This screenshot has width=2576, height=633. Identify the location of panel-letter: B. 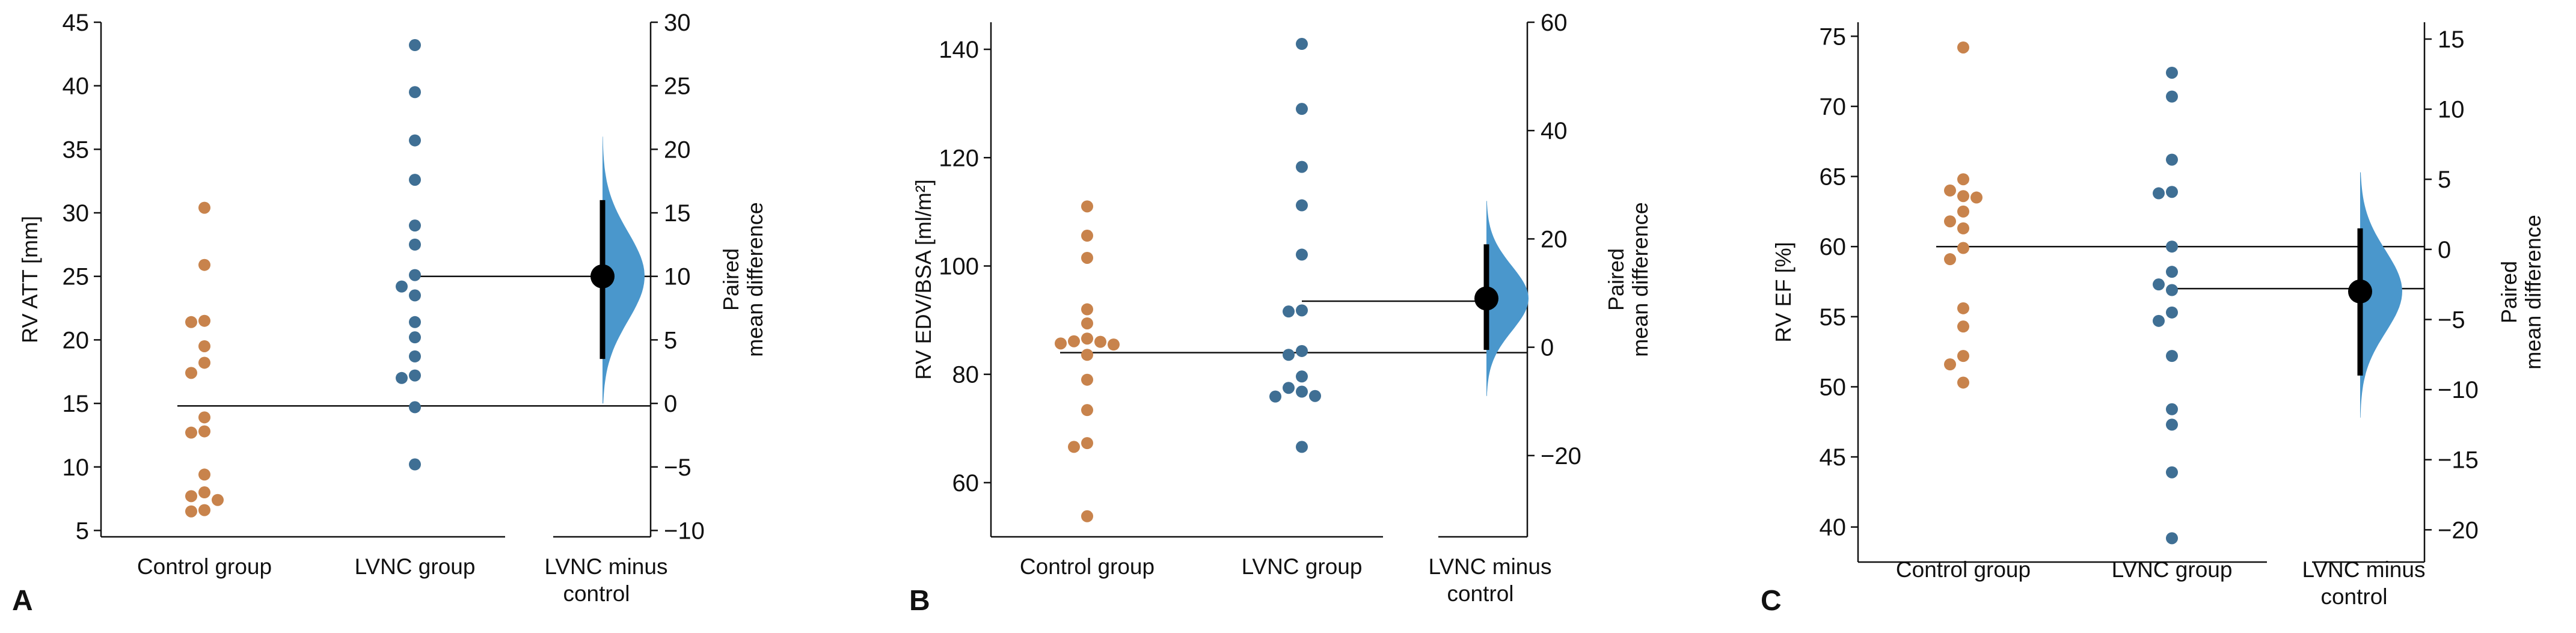
(919, 601).